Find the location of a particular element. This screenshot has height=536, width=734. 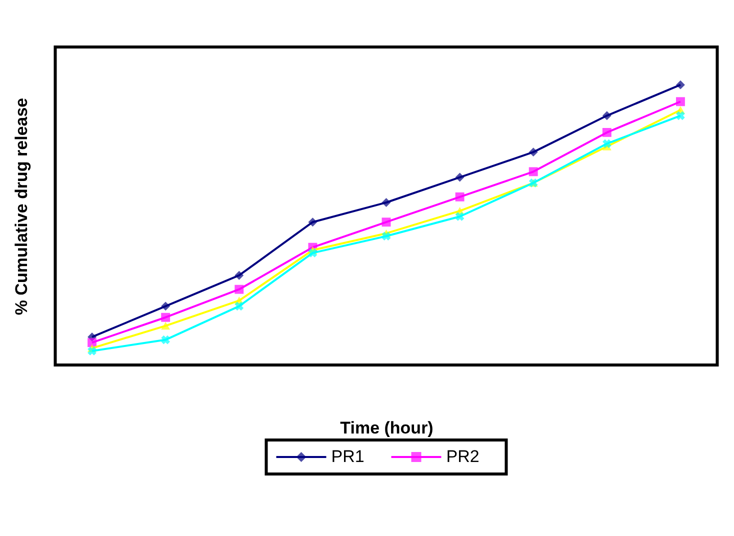

legend-label: PR2 is located at coordinates (463, 456).